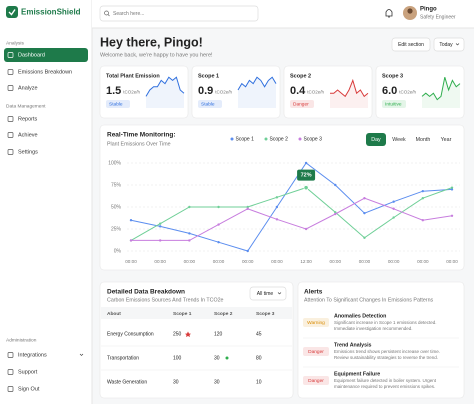 The height and width of the screenshot is (404, 474). What do you see at coordinates (313, 140) in the screenshot?
I see `legend-label: Scope 3` at bounding box center [313, 140].